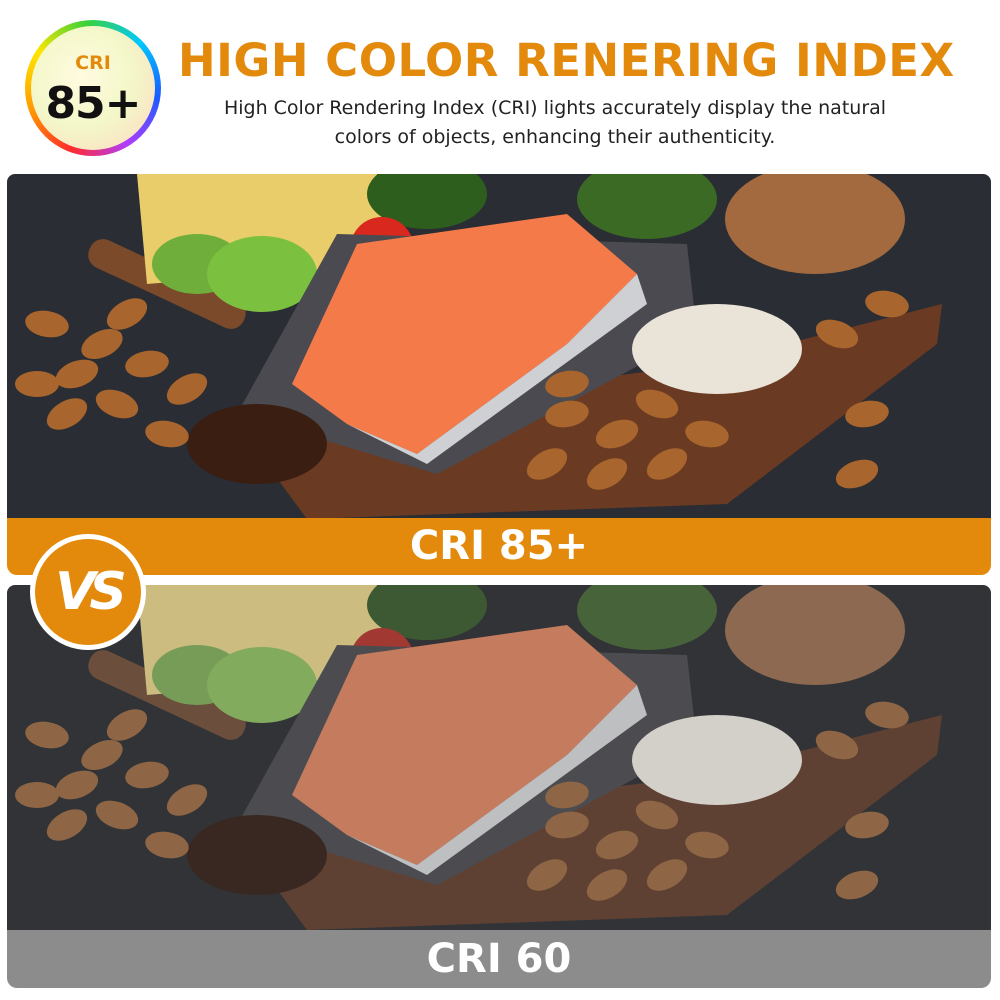 This screenshot has width=1000, height=1000. I want to click on label-band-low-cri: CRI 60, so click(499, 959).